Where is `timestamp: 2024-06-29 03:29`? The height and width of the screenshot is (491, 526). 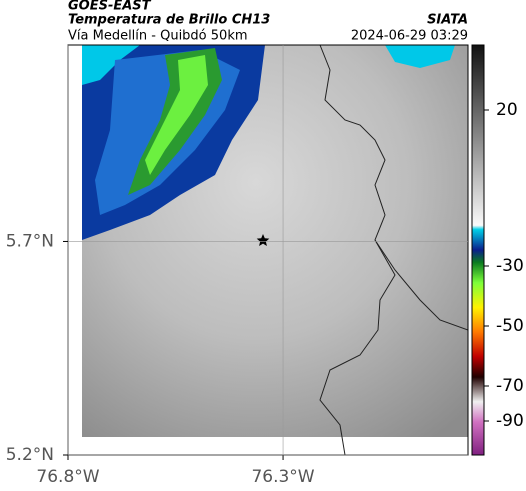
timestamp: 2024-06-29 03:29 is located at coordinates (409, 36).